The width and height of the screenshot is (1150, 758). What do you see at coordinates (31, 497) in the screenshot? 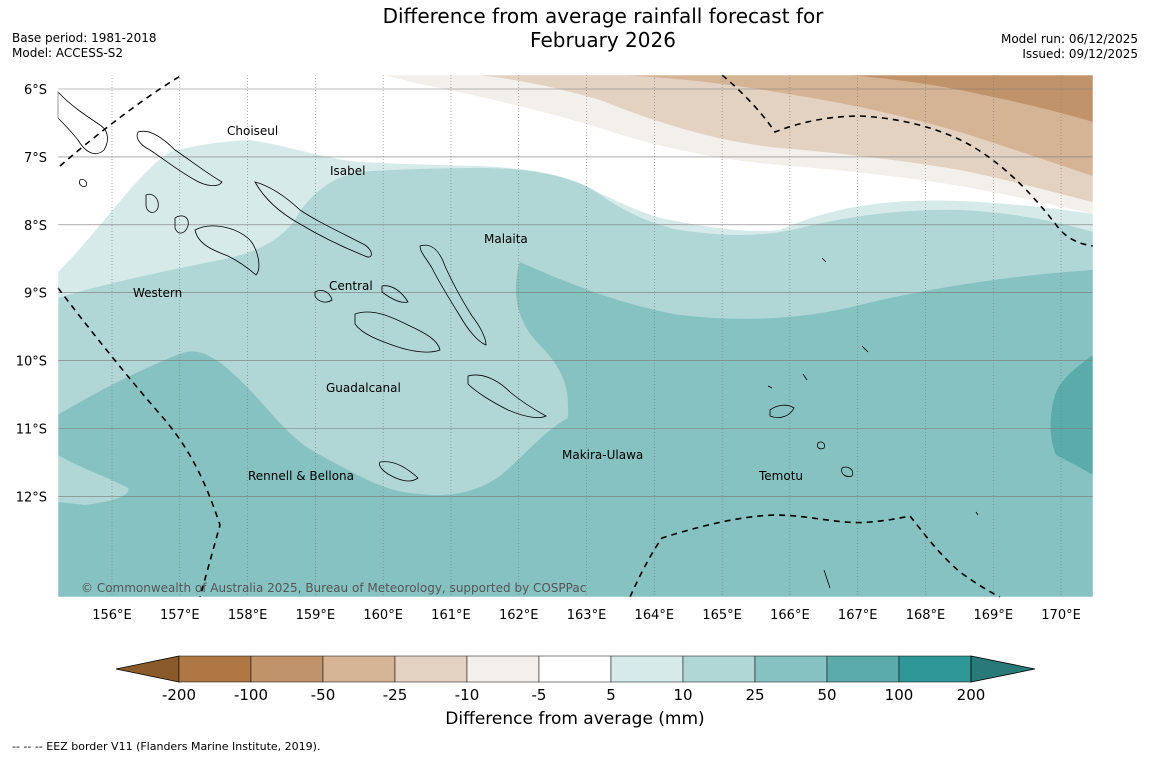
I see `lat-label: 12°S` at bounding box center [31, 497].